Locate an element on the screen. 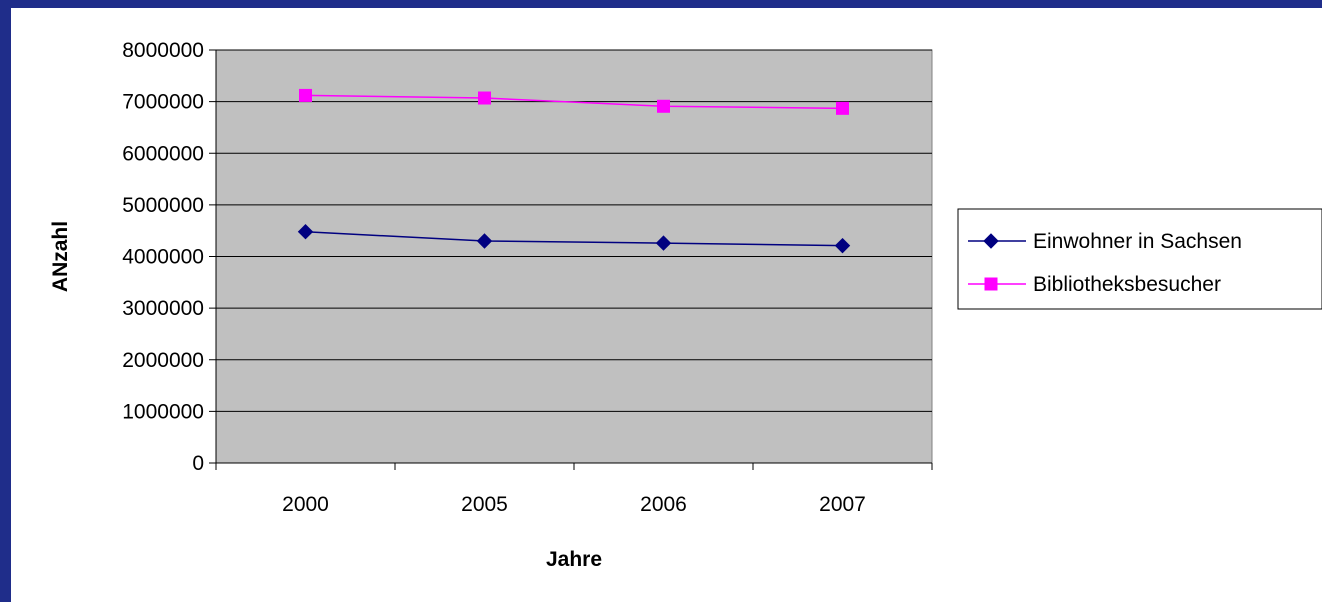 The image size is (1322, 602). y-tick-label: 1000000 is located at coordinates (163, 411).